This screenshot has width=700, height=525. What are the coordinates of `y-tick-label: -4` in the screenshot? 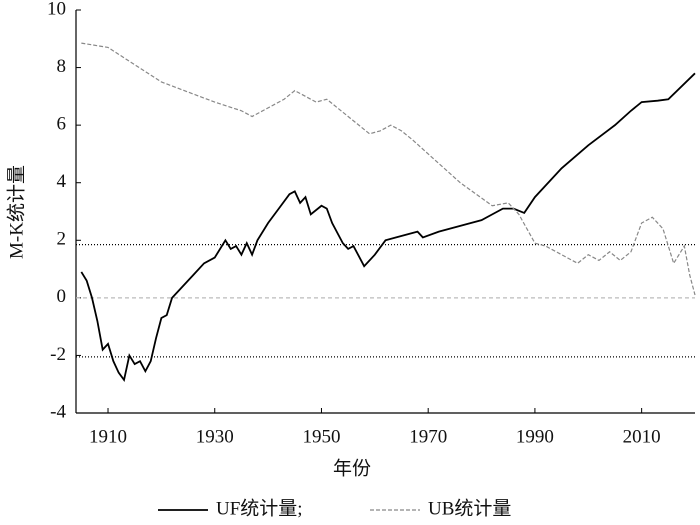 It's located at (58, 411).